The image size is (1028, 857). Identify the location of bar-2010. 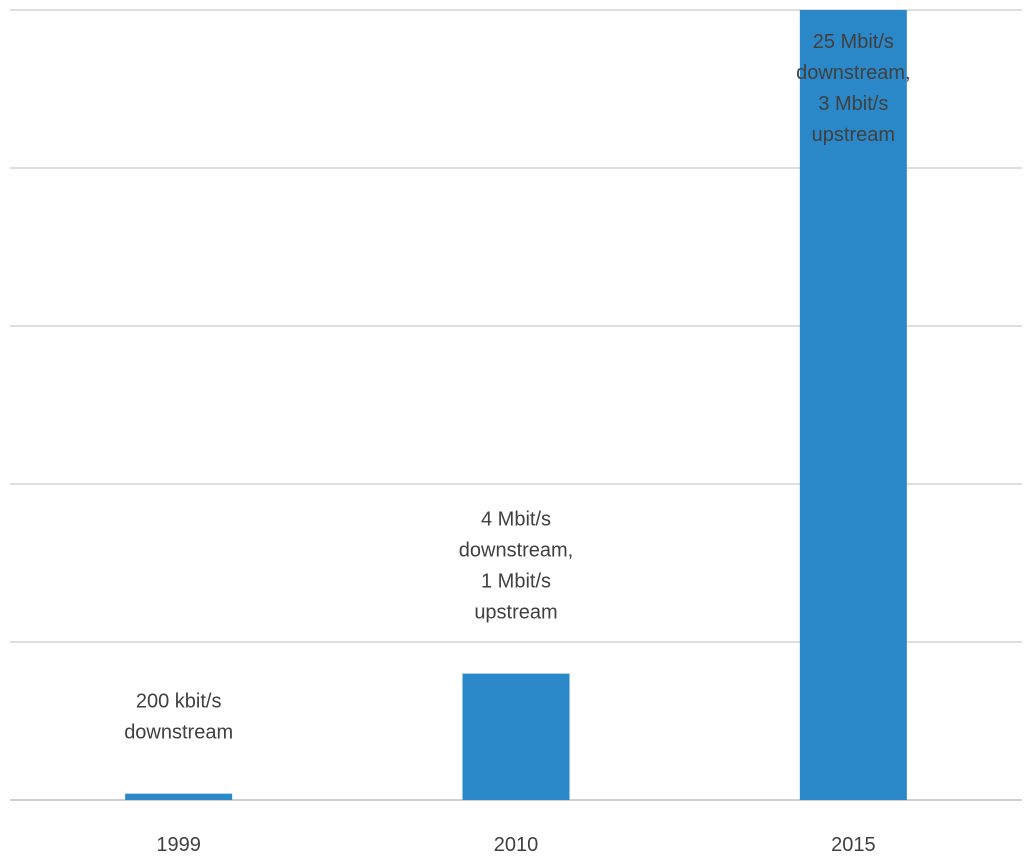
(516, 736).